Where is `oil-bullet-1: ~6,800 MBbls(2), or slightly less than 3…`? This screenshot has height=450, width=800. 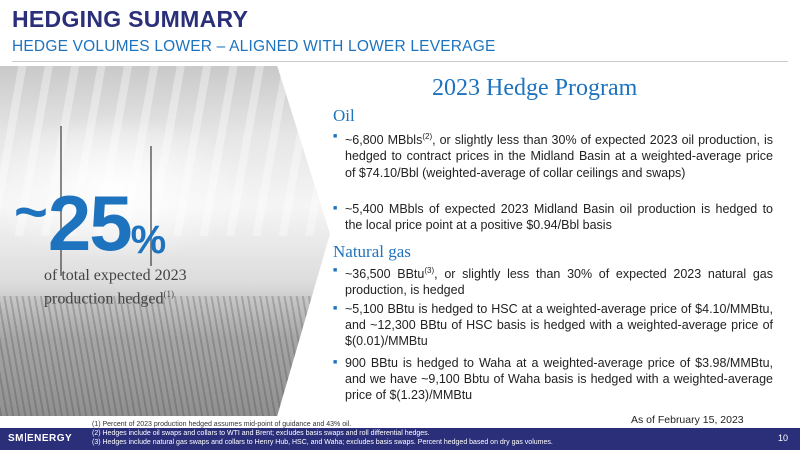 oil-bullet-1: ~6,800 MBbls(2), or slightly less than 3… is located at coordinates (553, 155).